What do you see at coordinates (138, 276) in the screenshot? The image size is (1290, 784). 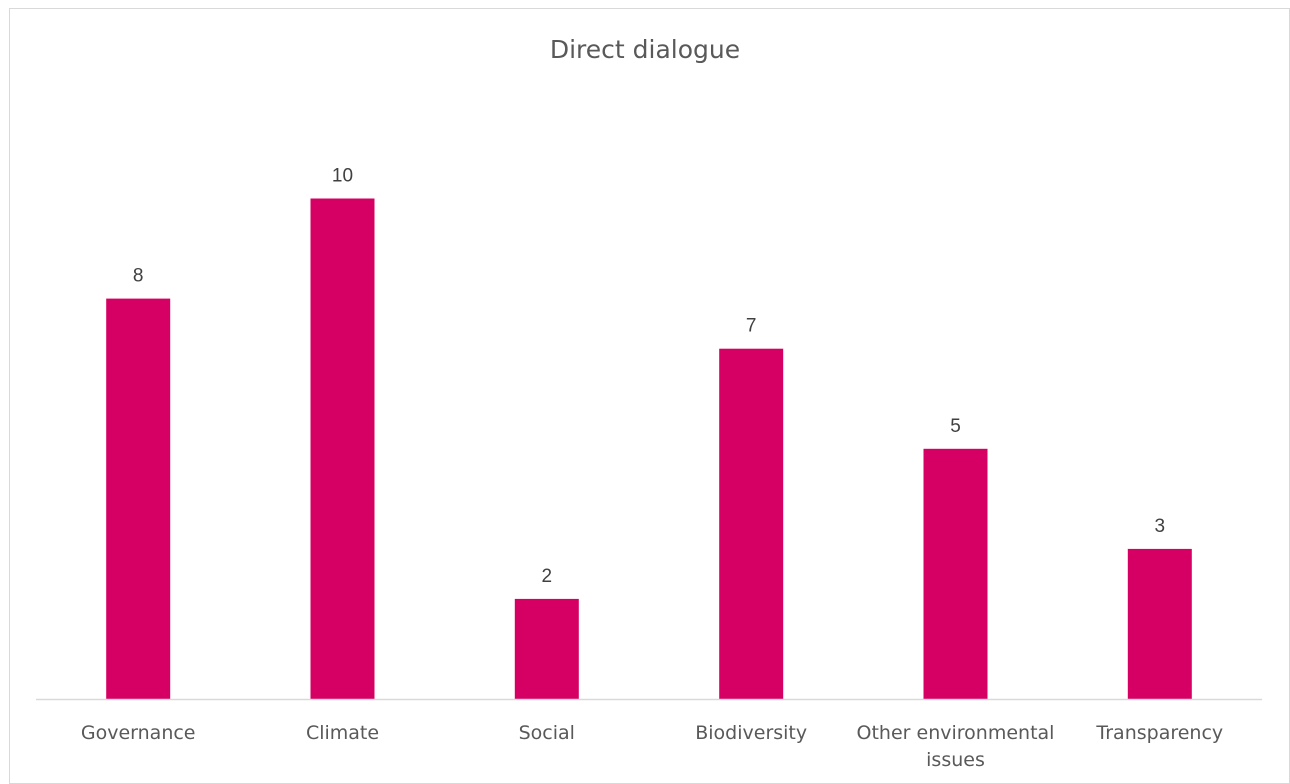 I see `data-label-governance: 8` at bounding box center [138, 276].